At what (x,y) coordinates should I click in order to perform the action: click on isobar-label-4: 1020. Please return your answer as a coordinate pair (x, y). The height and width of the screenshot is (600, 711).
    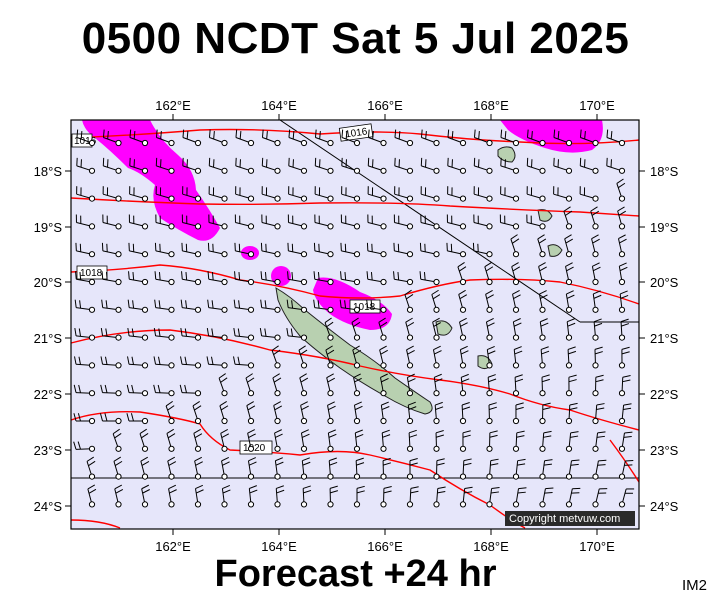
    Looking at the image, I should click on (256, 447).